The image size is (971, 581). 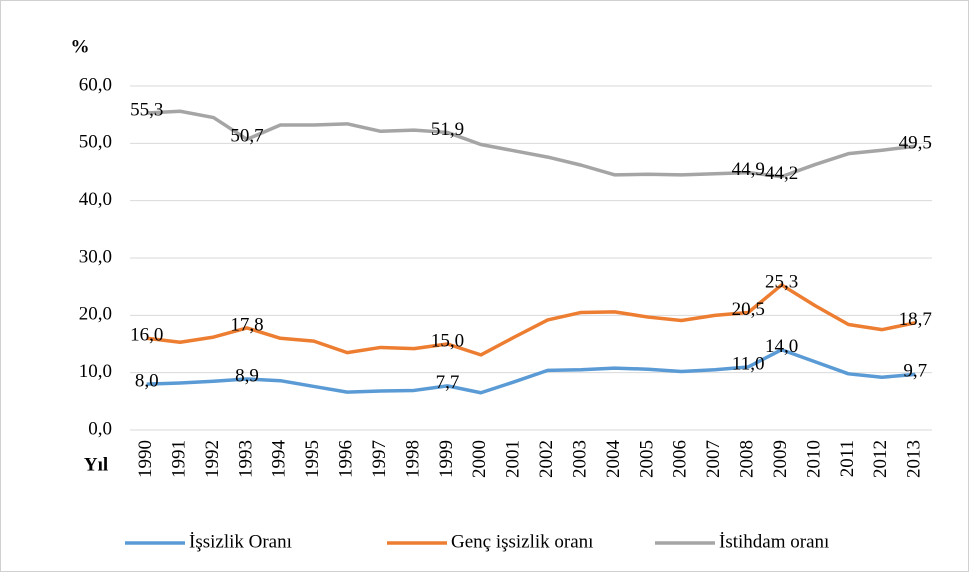 What do you see at coordinates (346, 459) in the screenshot?
I see `x-tick-label: 1996` at bounding box center [346, 459].